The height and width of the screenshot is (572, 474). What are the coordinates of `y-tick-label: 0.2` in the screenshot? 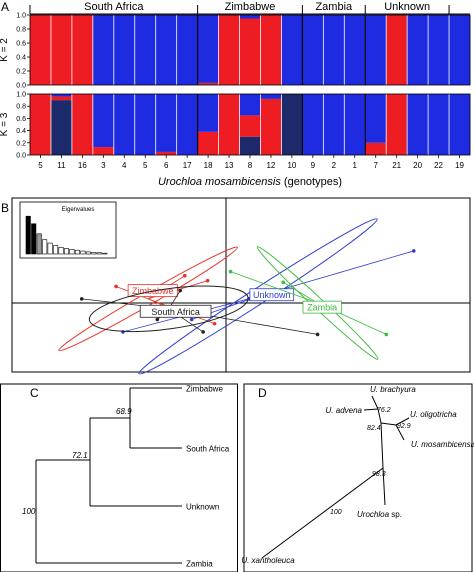 It's located at (21, 143).